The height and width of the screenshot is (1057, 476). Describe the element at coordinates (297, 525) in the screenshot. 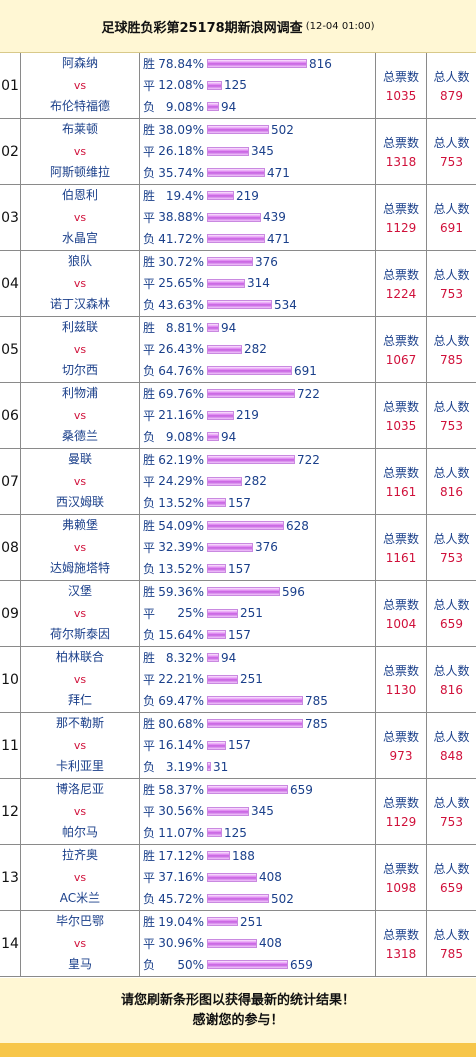

I see `win-count: 628` at that location.